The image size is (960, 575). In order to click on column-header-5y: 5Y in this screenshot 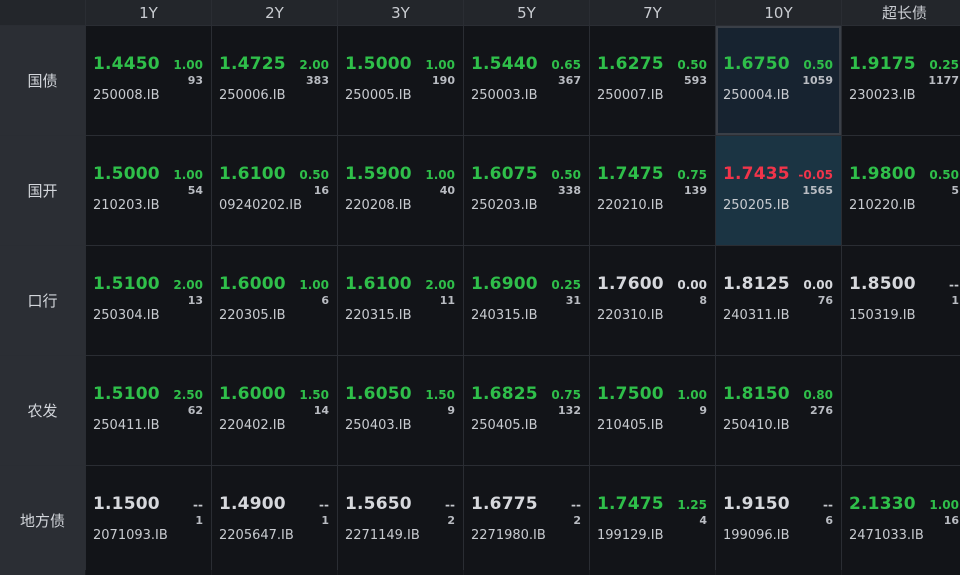, I will do `click(526, 12)`.